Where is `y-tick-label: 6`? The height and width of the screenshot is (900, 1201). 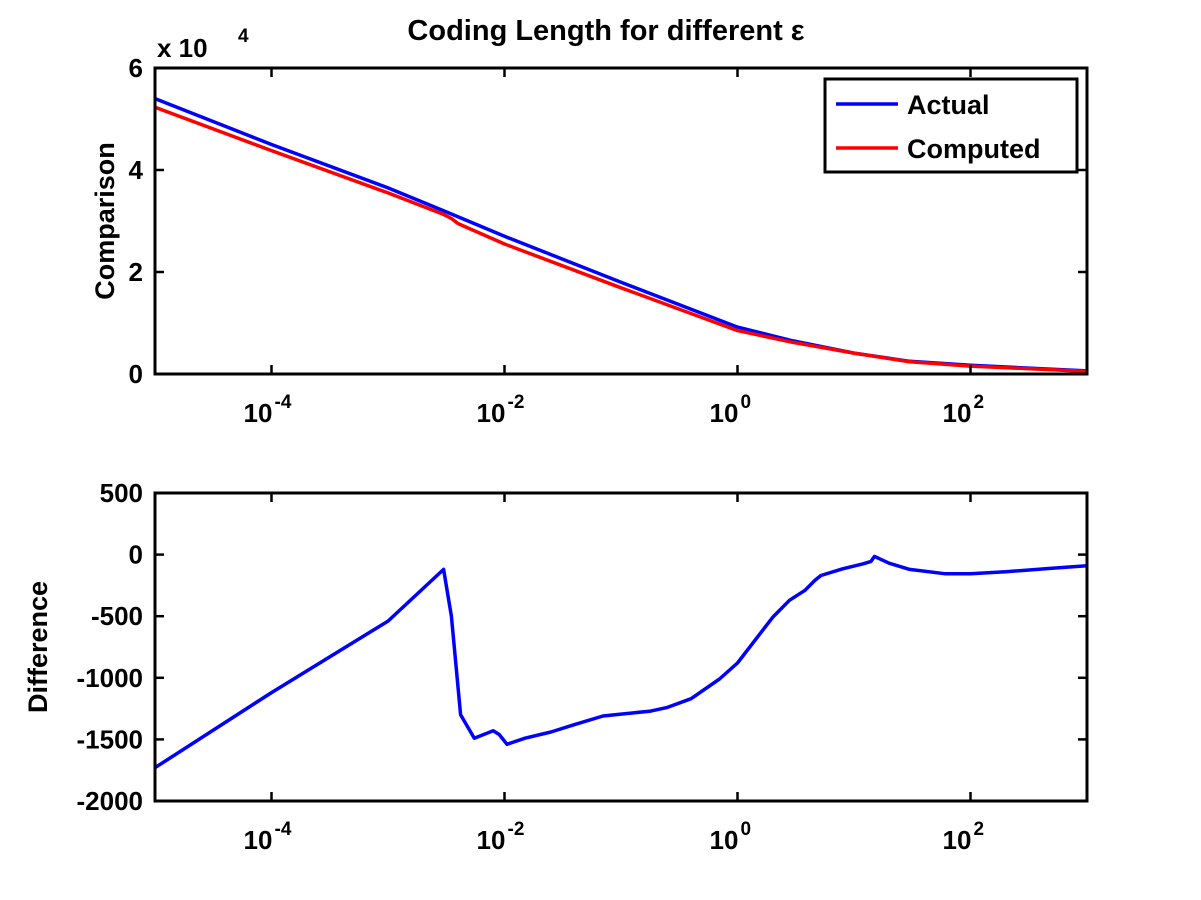 y-tick-label: 6 is located at coordinates (136, 68).